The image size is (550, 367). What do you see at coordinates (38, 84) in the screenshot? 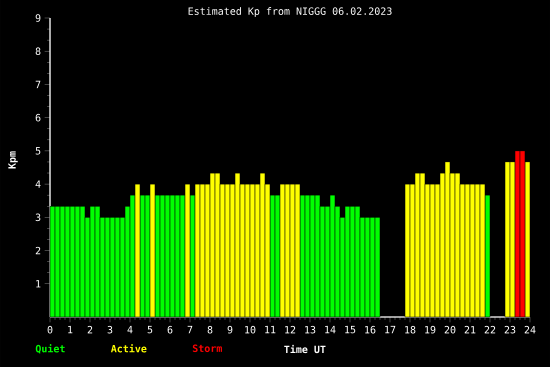
I see `y-tick-label: 7` at bounding box center [38, 84].